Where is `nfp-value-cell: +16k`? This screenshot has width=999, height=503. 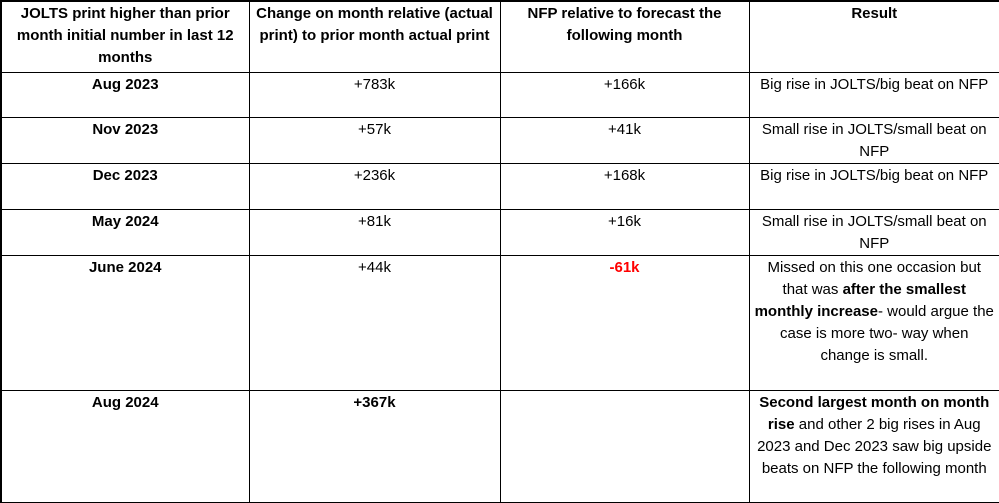
nfp-value-cell: +16k is located at coordinates (624, 232).